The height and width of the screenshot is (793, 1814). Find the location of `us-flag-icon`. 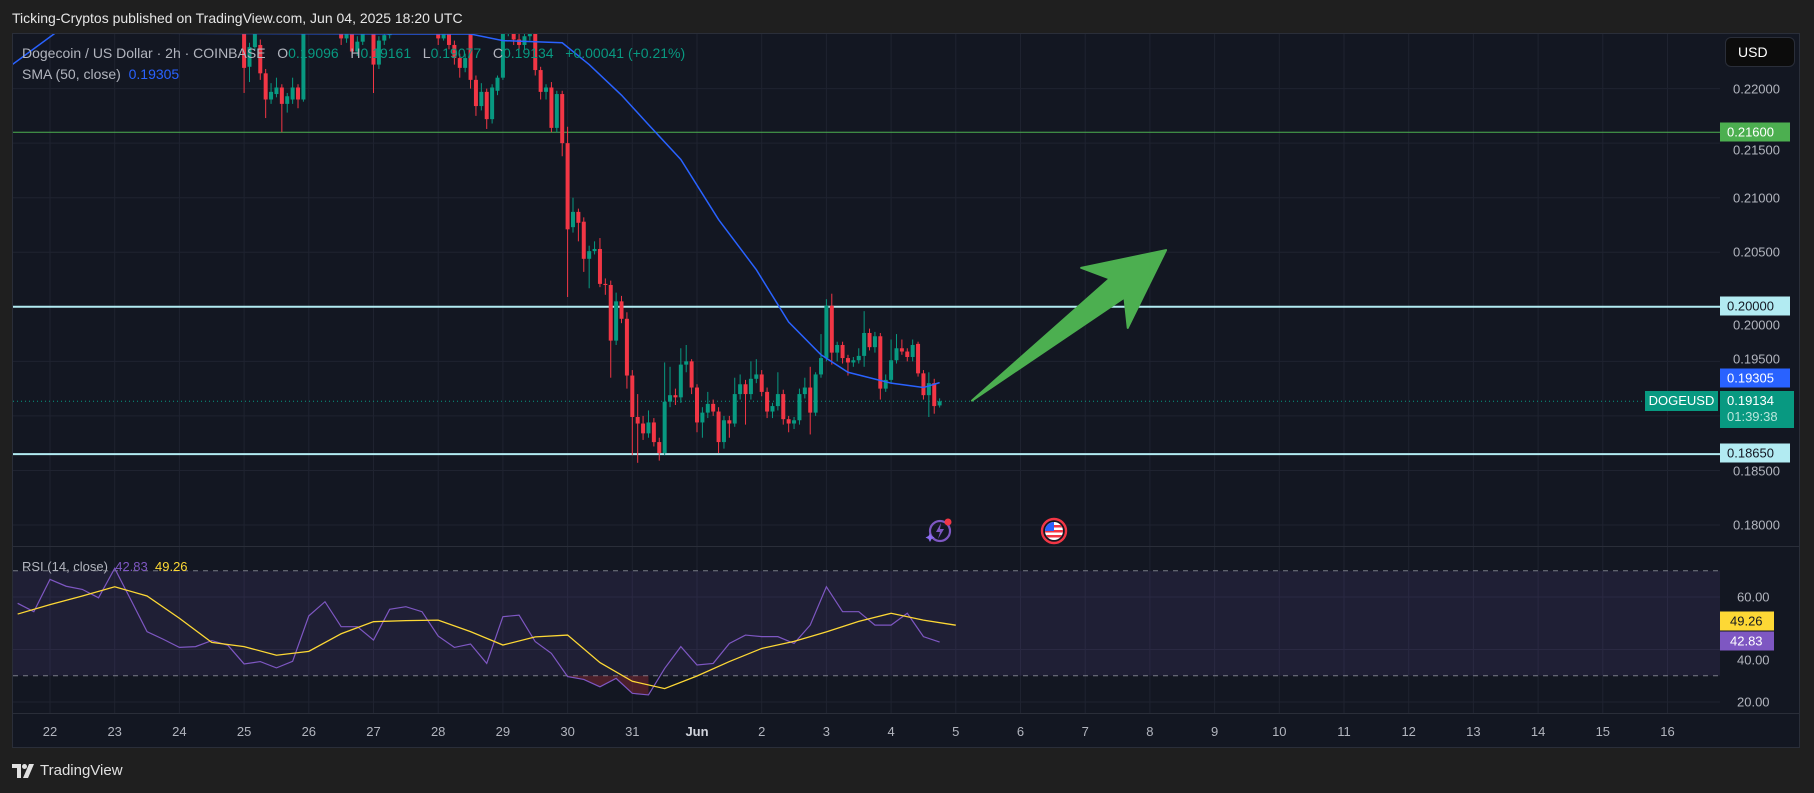

us-flag-icon is located at coordinates (1054, 531).